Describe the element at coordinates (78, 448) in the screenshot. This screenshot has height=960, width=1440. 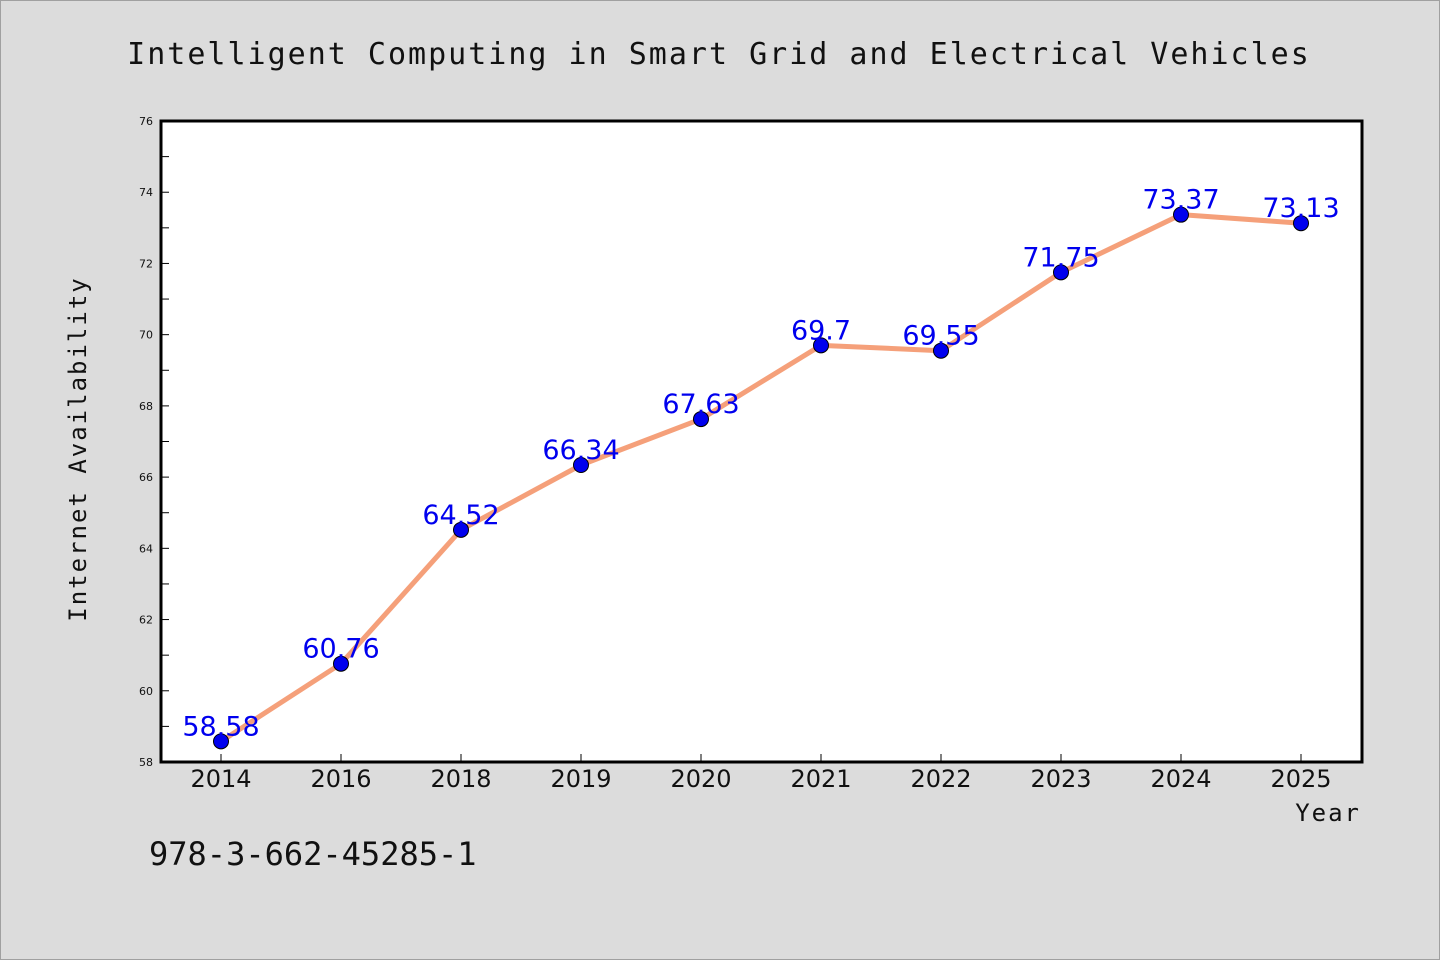
I see `y-axis-label: Internet Availability` at that location.